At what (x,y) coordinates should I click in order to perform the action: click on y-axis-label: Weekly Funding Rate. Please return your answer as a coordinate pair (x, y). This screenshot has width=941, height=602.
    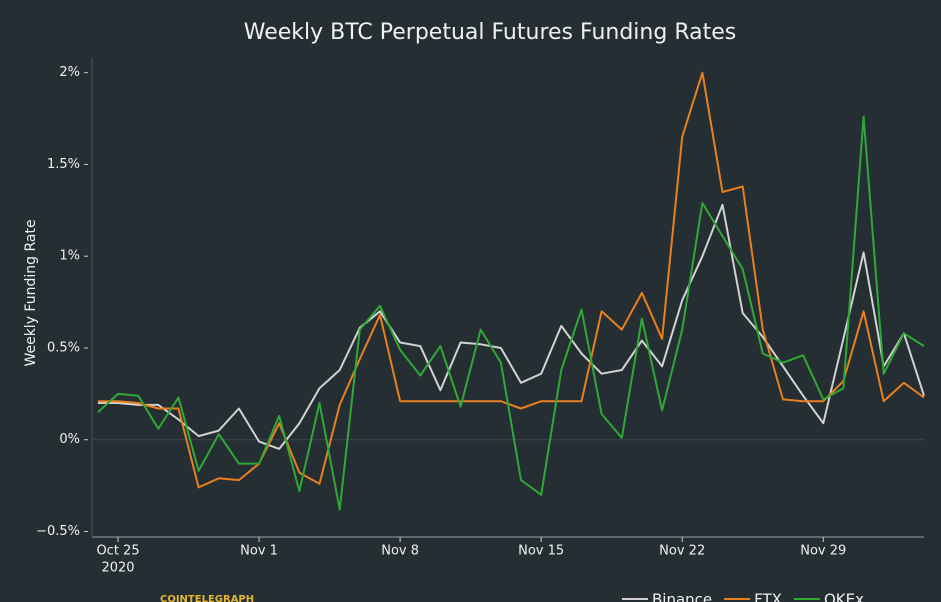
    Looking at the image, I should click on (31, 292).